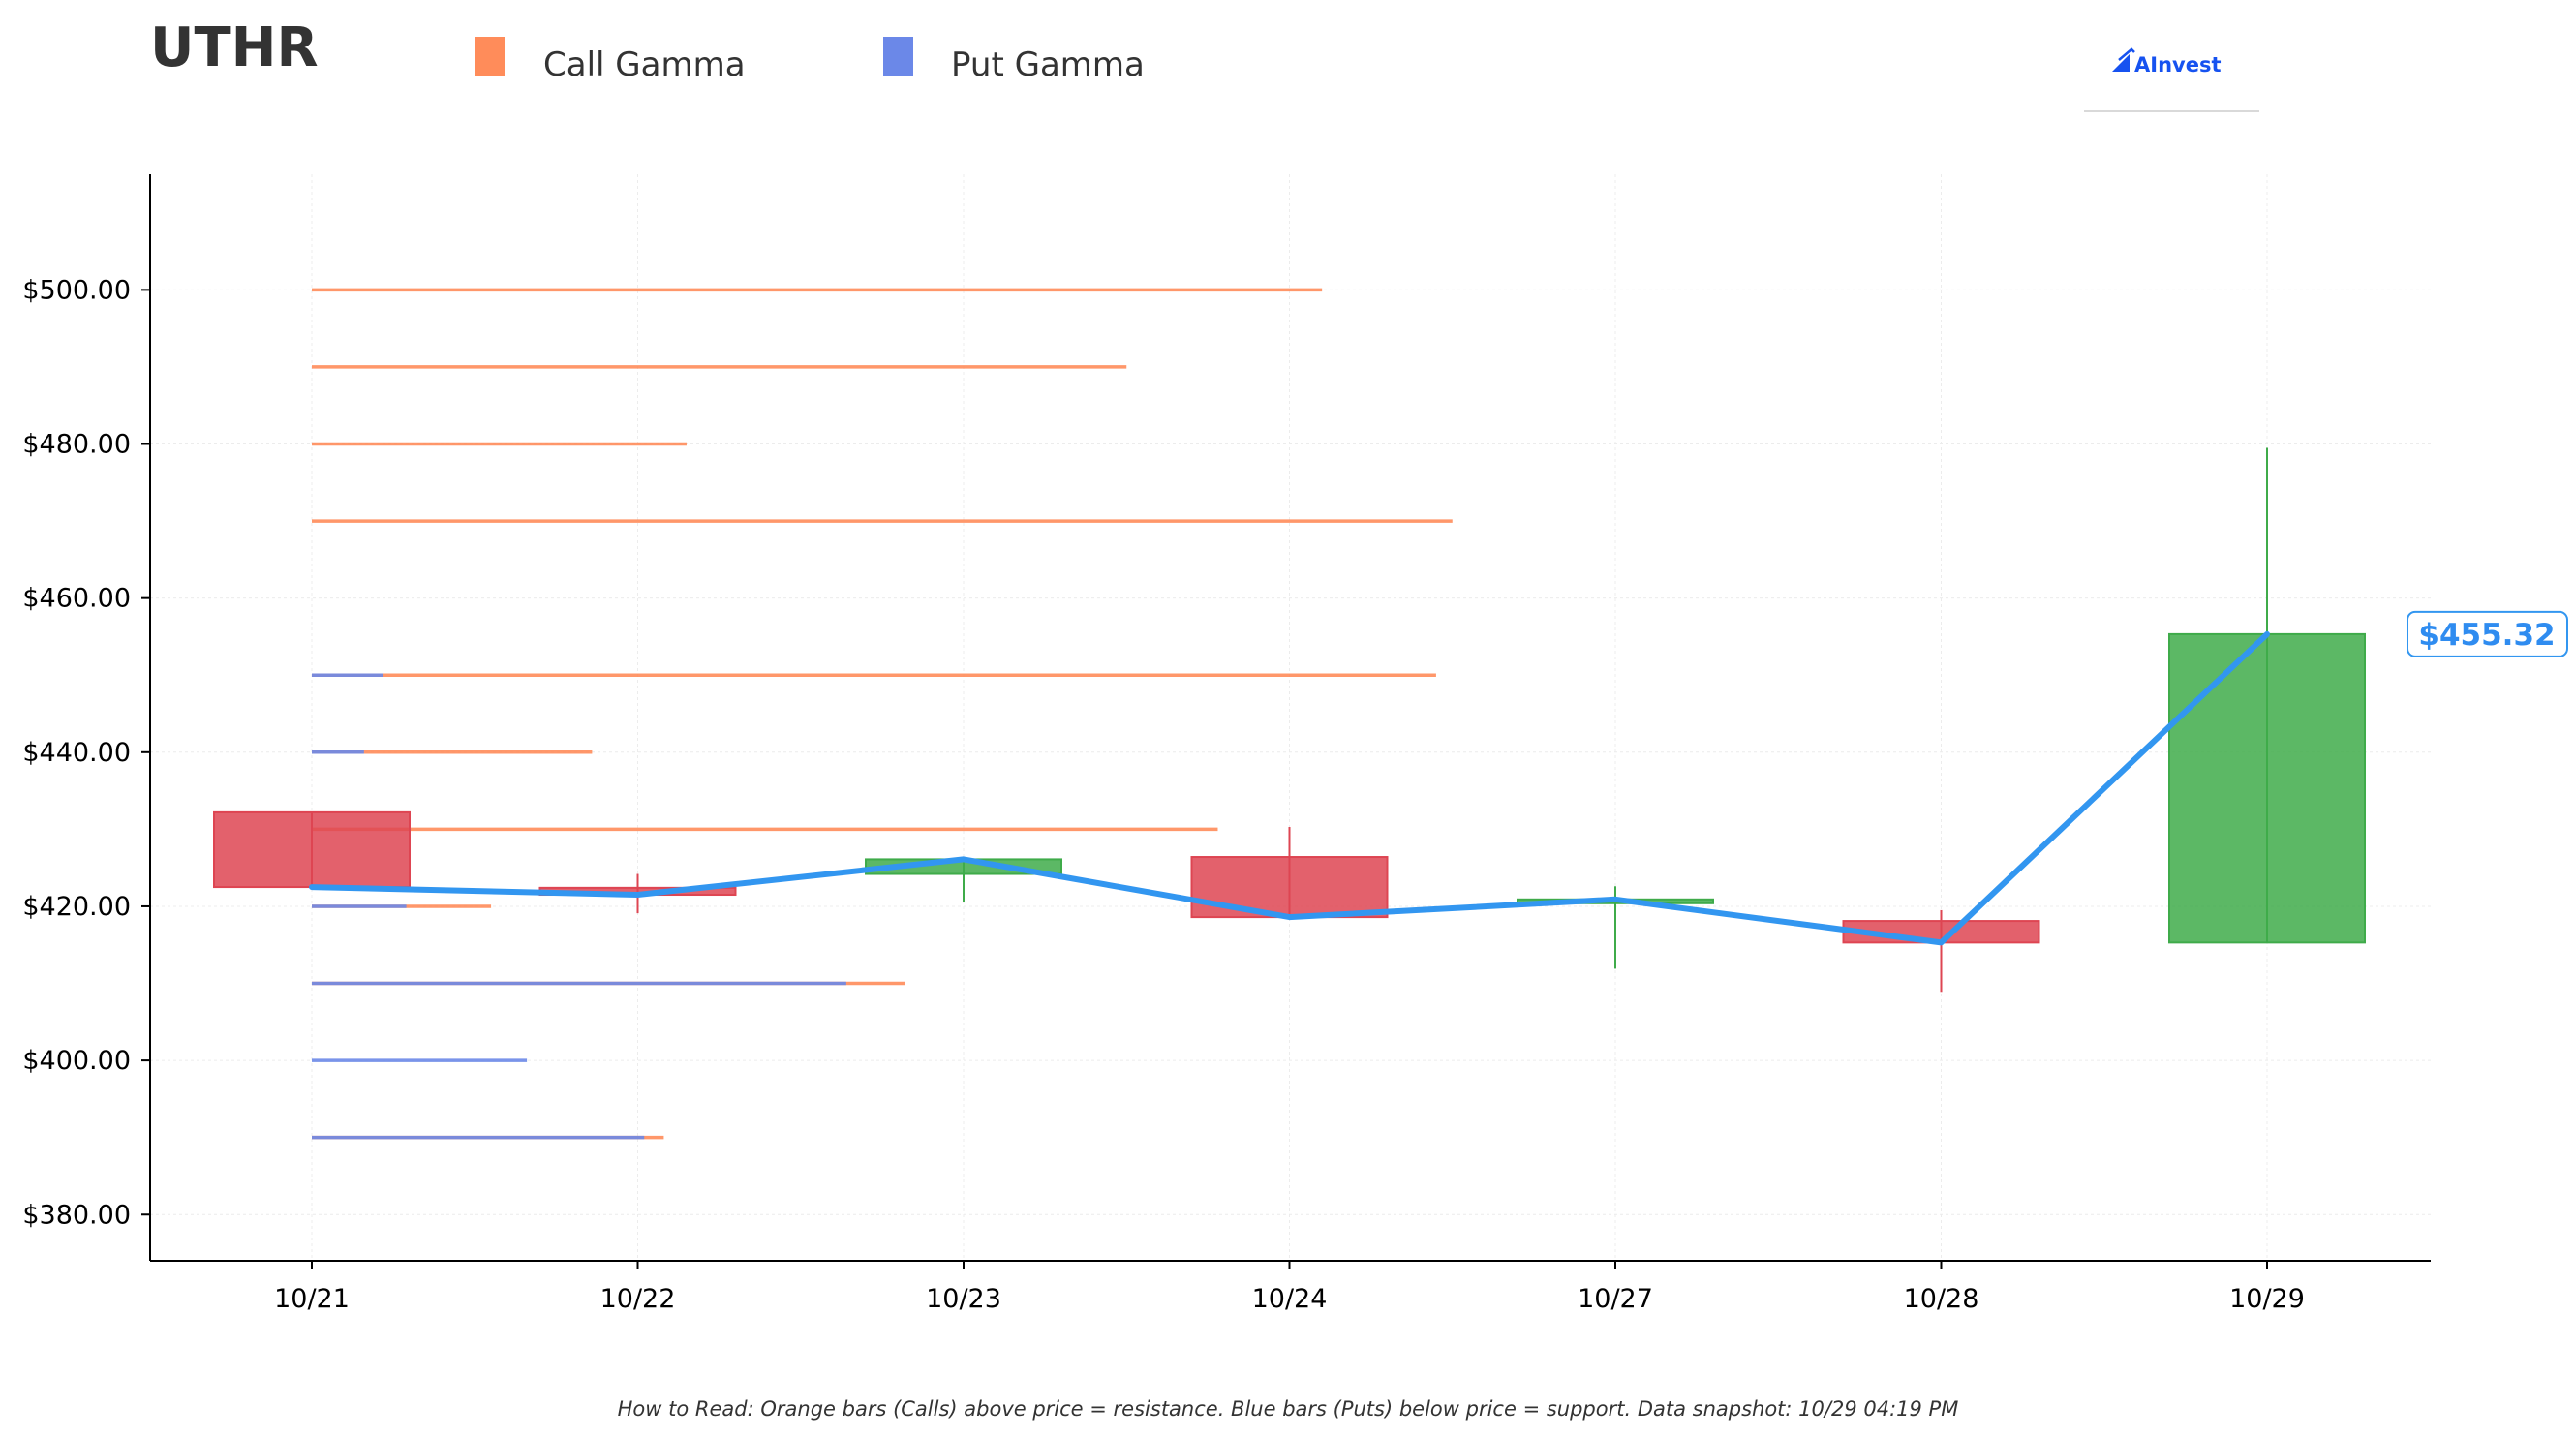  Describe the element at coordinates (898, 57) in the screenshot. I see `legend-put-swatch` at that location.